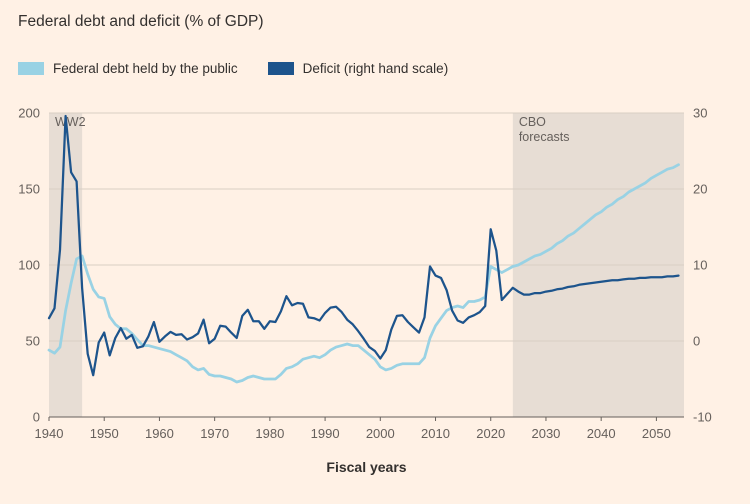 The image size is (750, 504). Describe the element at coordinates (435, 433) in the screenshot. I see `x-axis-tick-label: 2010` at that location.